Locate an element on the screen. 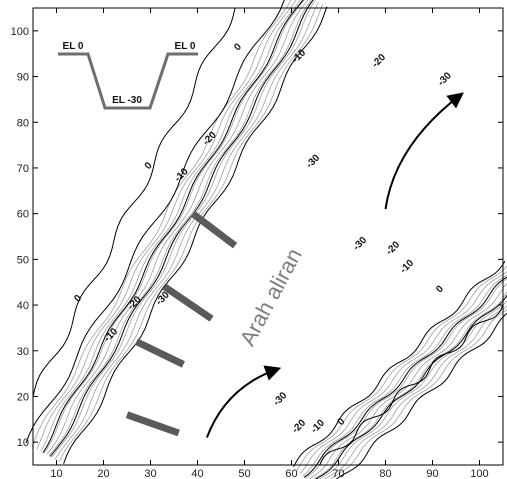 The image size is (507, 479). trapezoid-section is located at coordinates (128, 81).